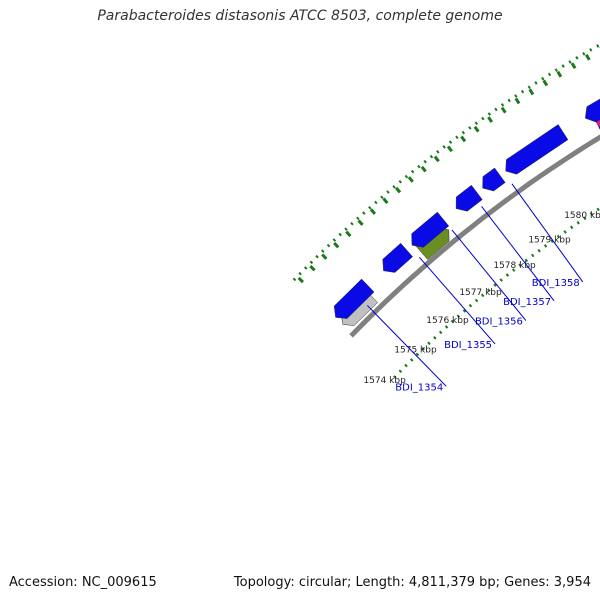 This screenshot has width=600, height=600. Describe the element at coordinates (468, 345) in the screenshot. I see `gene-label: BDI_1355` at that location.